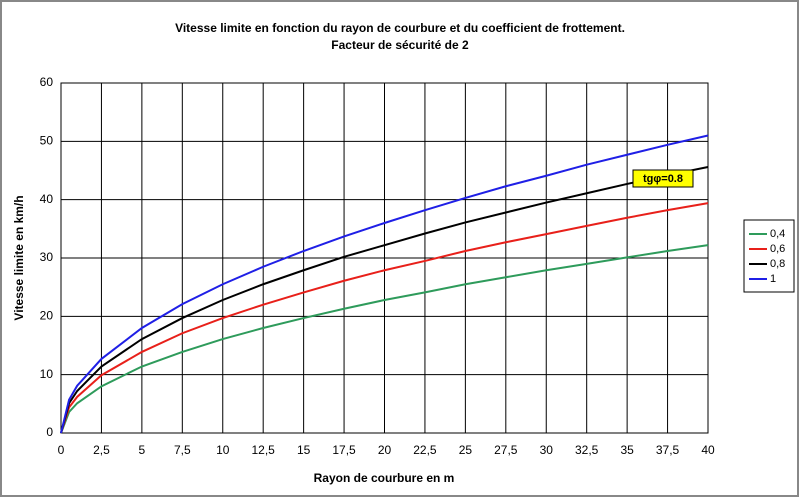  Describe the element at coordinates (773, 279) in the screenshot. I see `legend-label: 1` at that location.